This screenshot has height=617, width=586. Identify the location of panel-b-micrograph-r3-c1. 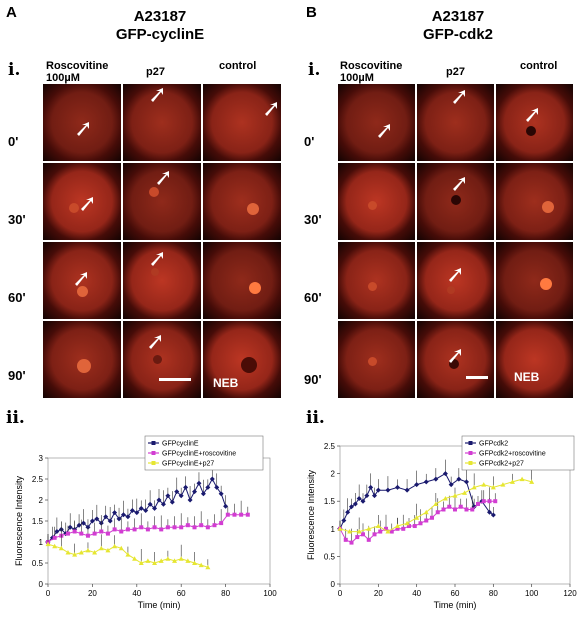
(455, 359).